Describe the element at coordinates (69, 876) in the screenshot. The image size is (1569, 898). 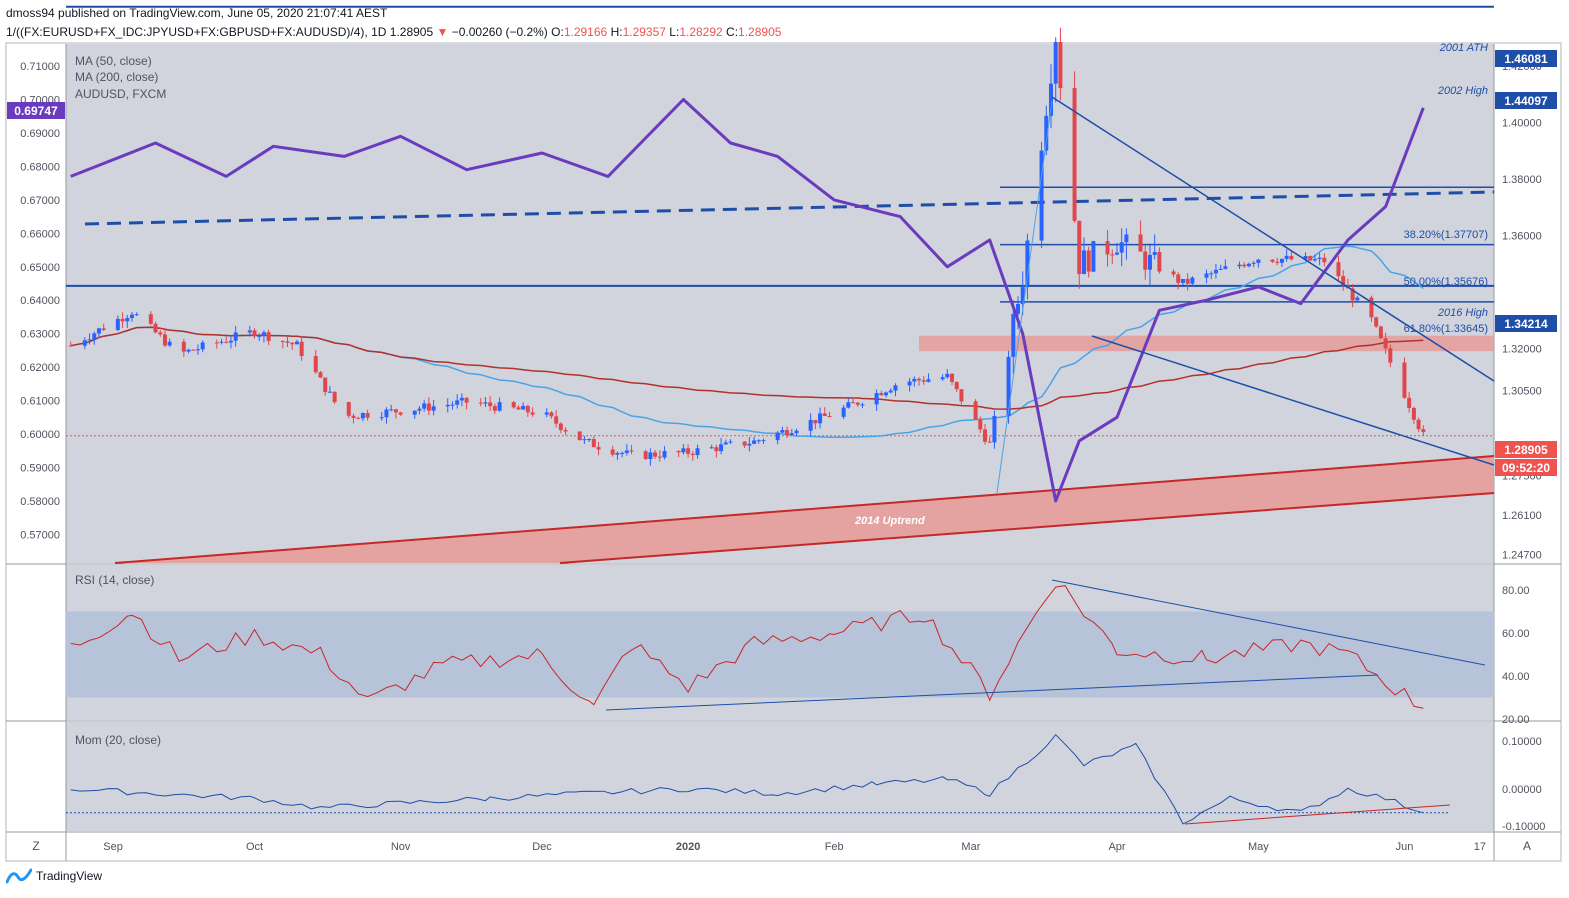
I see `tradingview-brand: TradingView` at that location.